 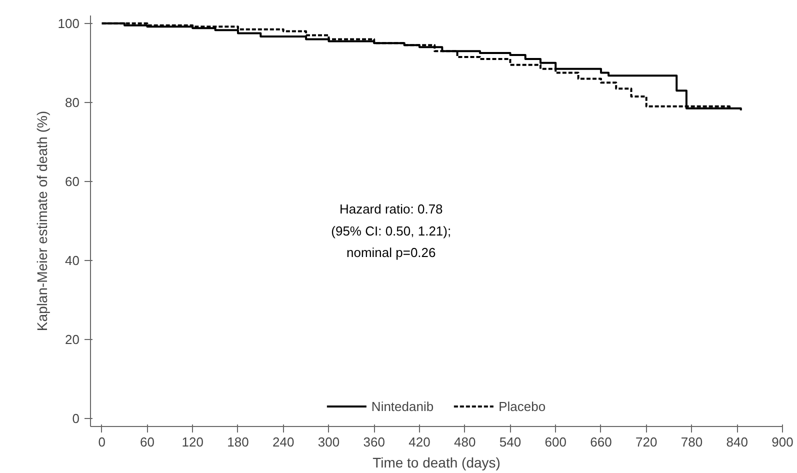 What do you see at coordinates (391, 209) in the screenshot?
I see `annotation: Hazard ratio: 0.78` at bounding box center [391, 209].